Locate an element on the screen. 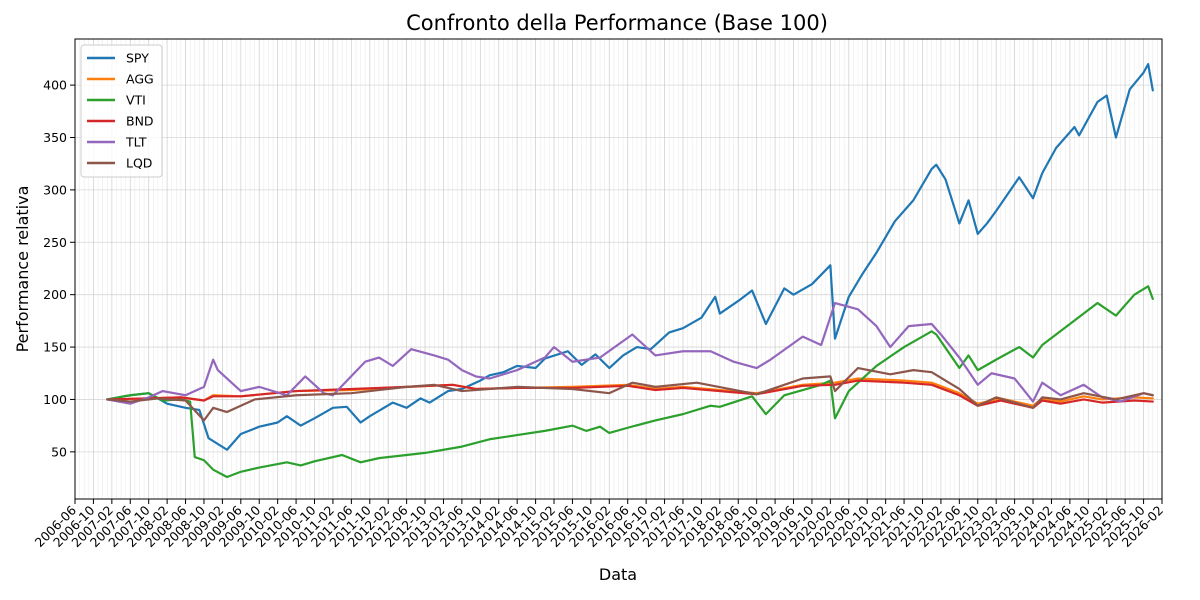 The width and height of the screenshot is (1200, 600). y-tick-label: 100 is located at coordinates (55, 399).